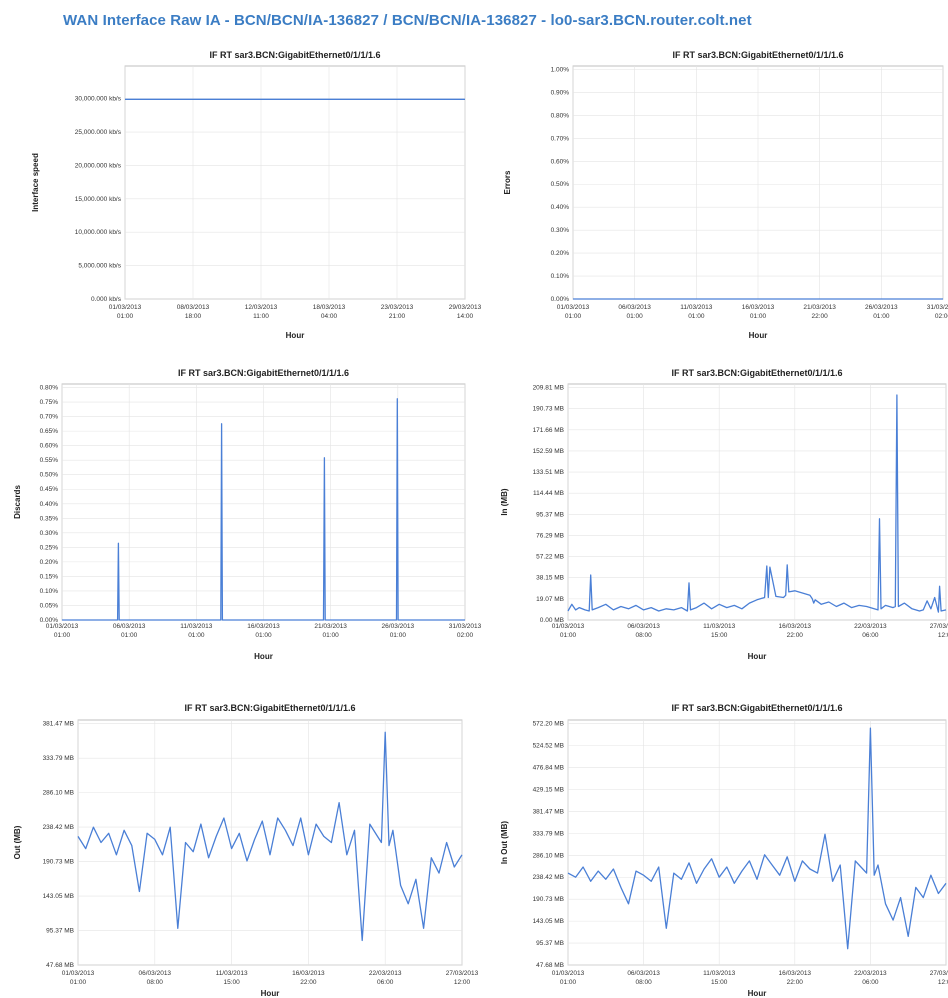 The height and width of the screenshot is (998, 948). What do you see at coordinates (193, 316) in the screenshot?
I see `x-tick-label: 18:00` at bounding box center [193, 316].